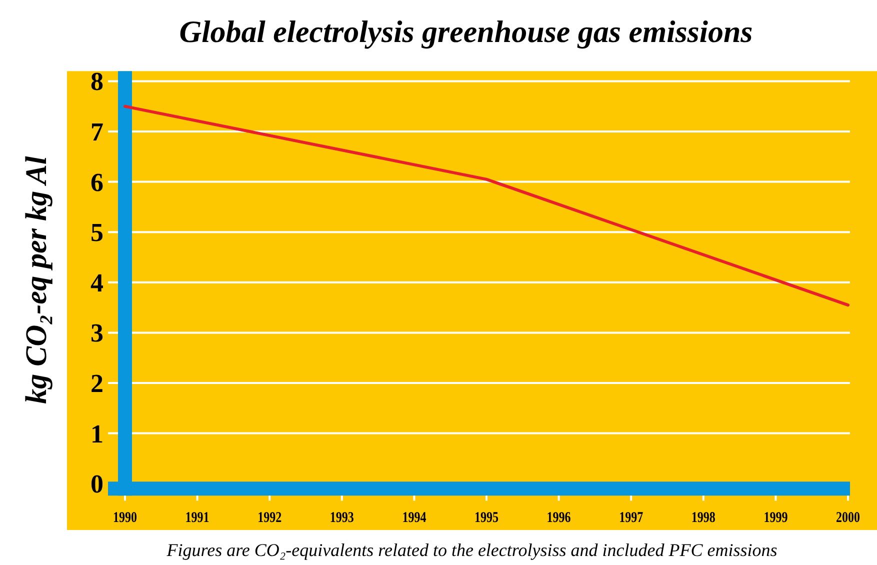 The height and width of the screenshot is (565, 877). What do you see at coordinates (558, 517) in the screenshot?
I see `x-tick-label: 1996` at bounding box center [558, 517].